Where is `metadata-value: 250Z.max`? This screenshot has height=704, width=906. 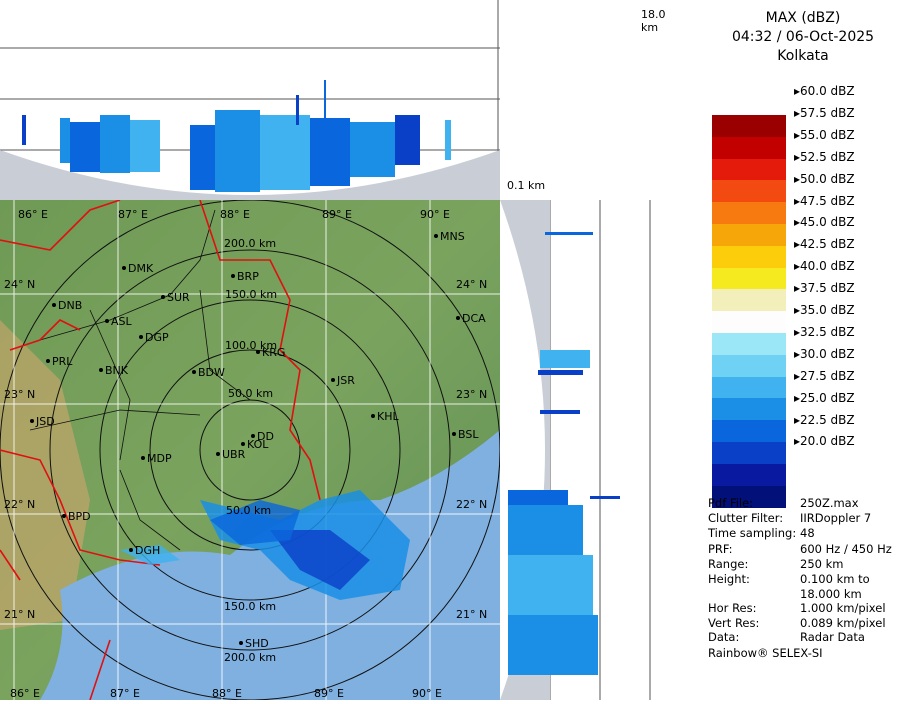
metadata-value: 250Z.max is located at coordinates (829, 503).